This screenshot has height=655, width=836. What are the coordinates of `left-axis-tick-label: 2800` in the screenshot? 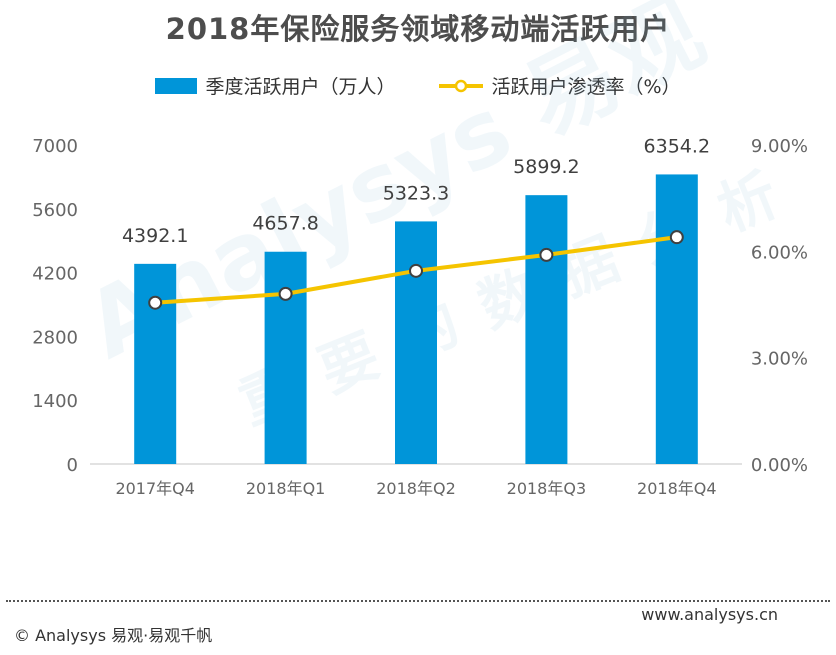 It's located at (55, 337).